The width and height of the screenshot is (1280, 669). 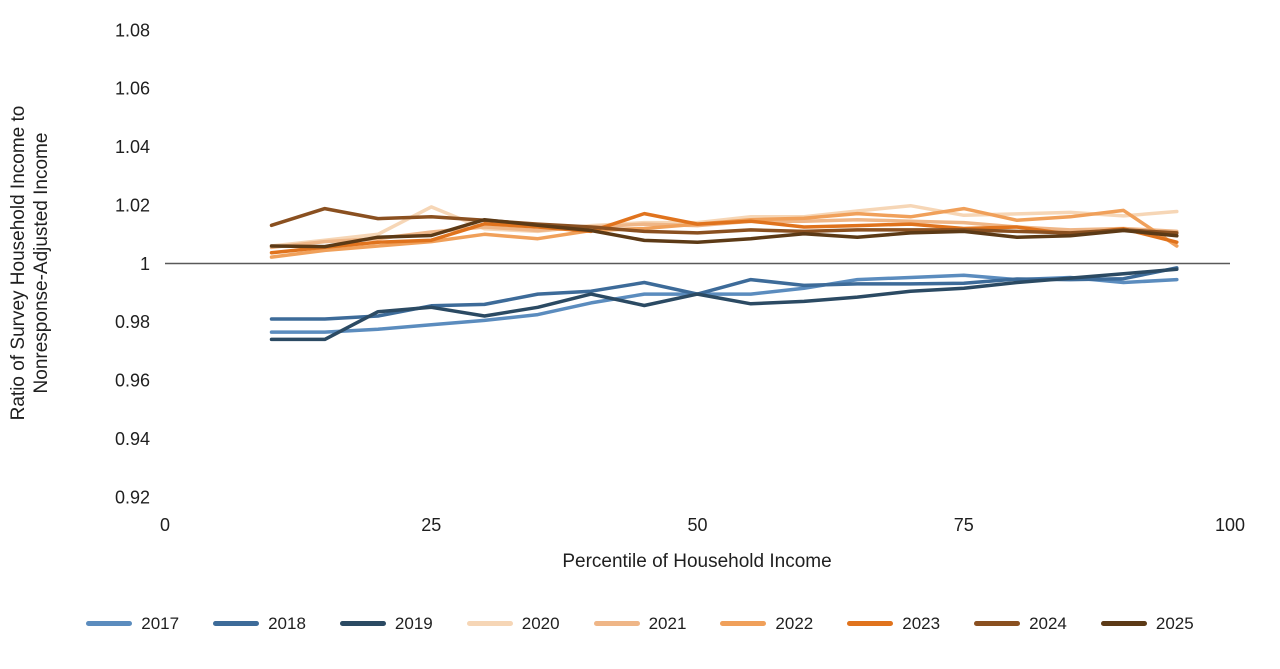 What do you see at coordinates (964, 525) in the screenshot?
I see `x-tick-label: 75` at bounding box center [964, 525].